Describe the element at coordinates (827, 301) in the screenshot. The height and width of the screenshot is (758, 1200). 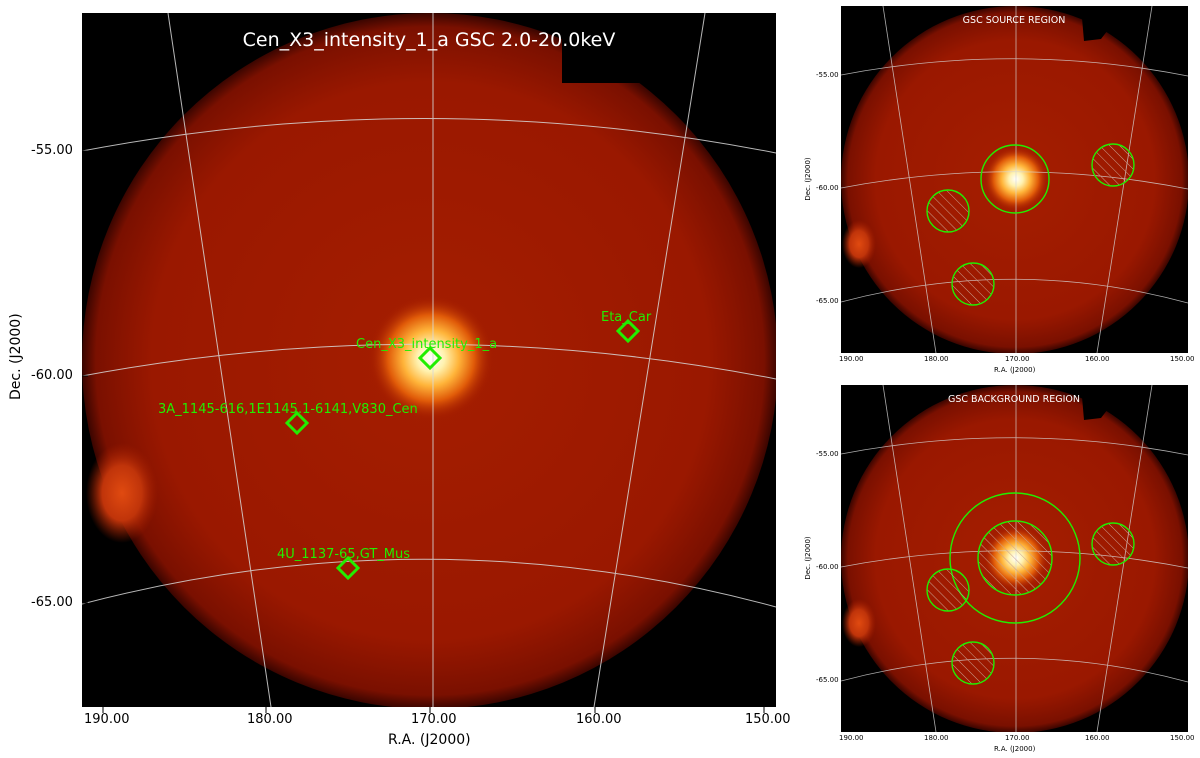
I see `src-ytick-3: -65.00` at that location.